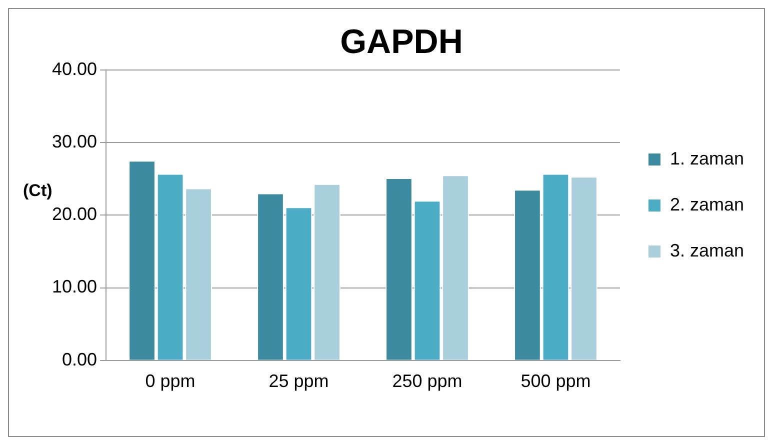 The width and height of the screenshot is (773, 445). What do you see at coordinates (75, 141) in the screenshot?
I see `y-tick-label: 30.00` at bounding box center [75, 141].